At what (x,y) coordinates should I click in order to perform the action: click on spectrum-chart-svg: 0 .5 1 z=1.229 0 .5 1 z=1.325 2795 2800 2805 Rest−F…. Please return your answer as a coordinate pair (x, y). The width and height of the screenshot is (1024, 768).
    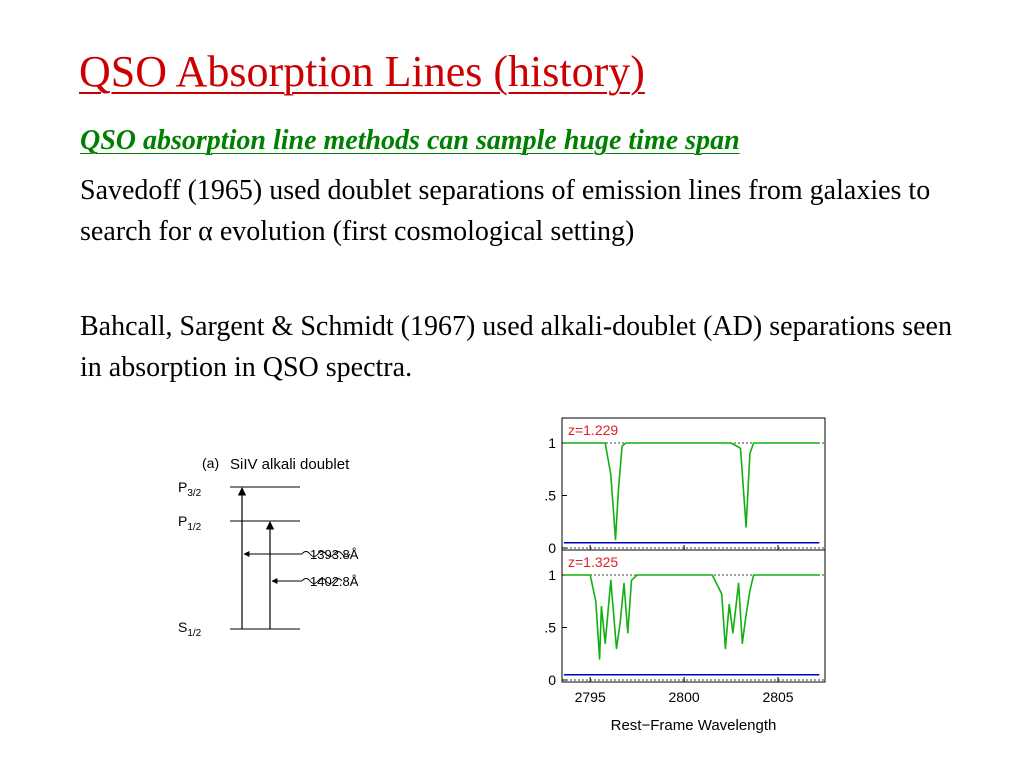
    Looking at the image, I should click on (685, 575).